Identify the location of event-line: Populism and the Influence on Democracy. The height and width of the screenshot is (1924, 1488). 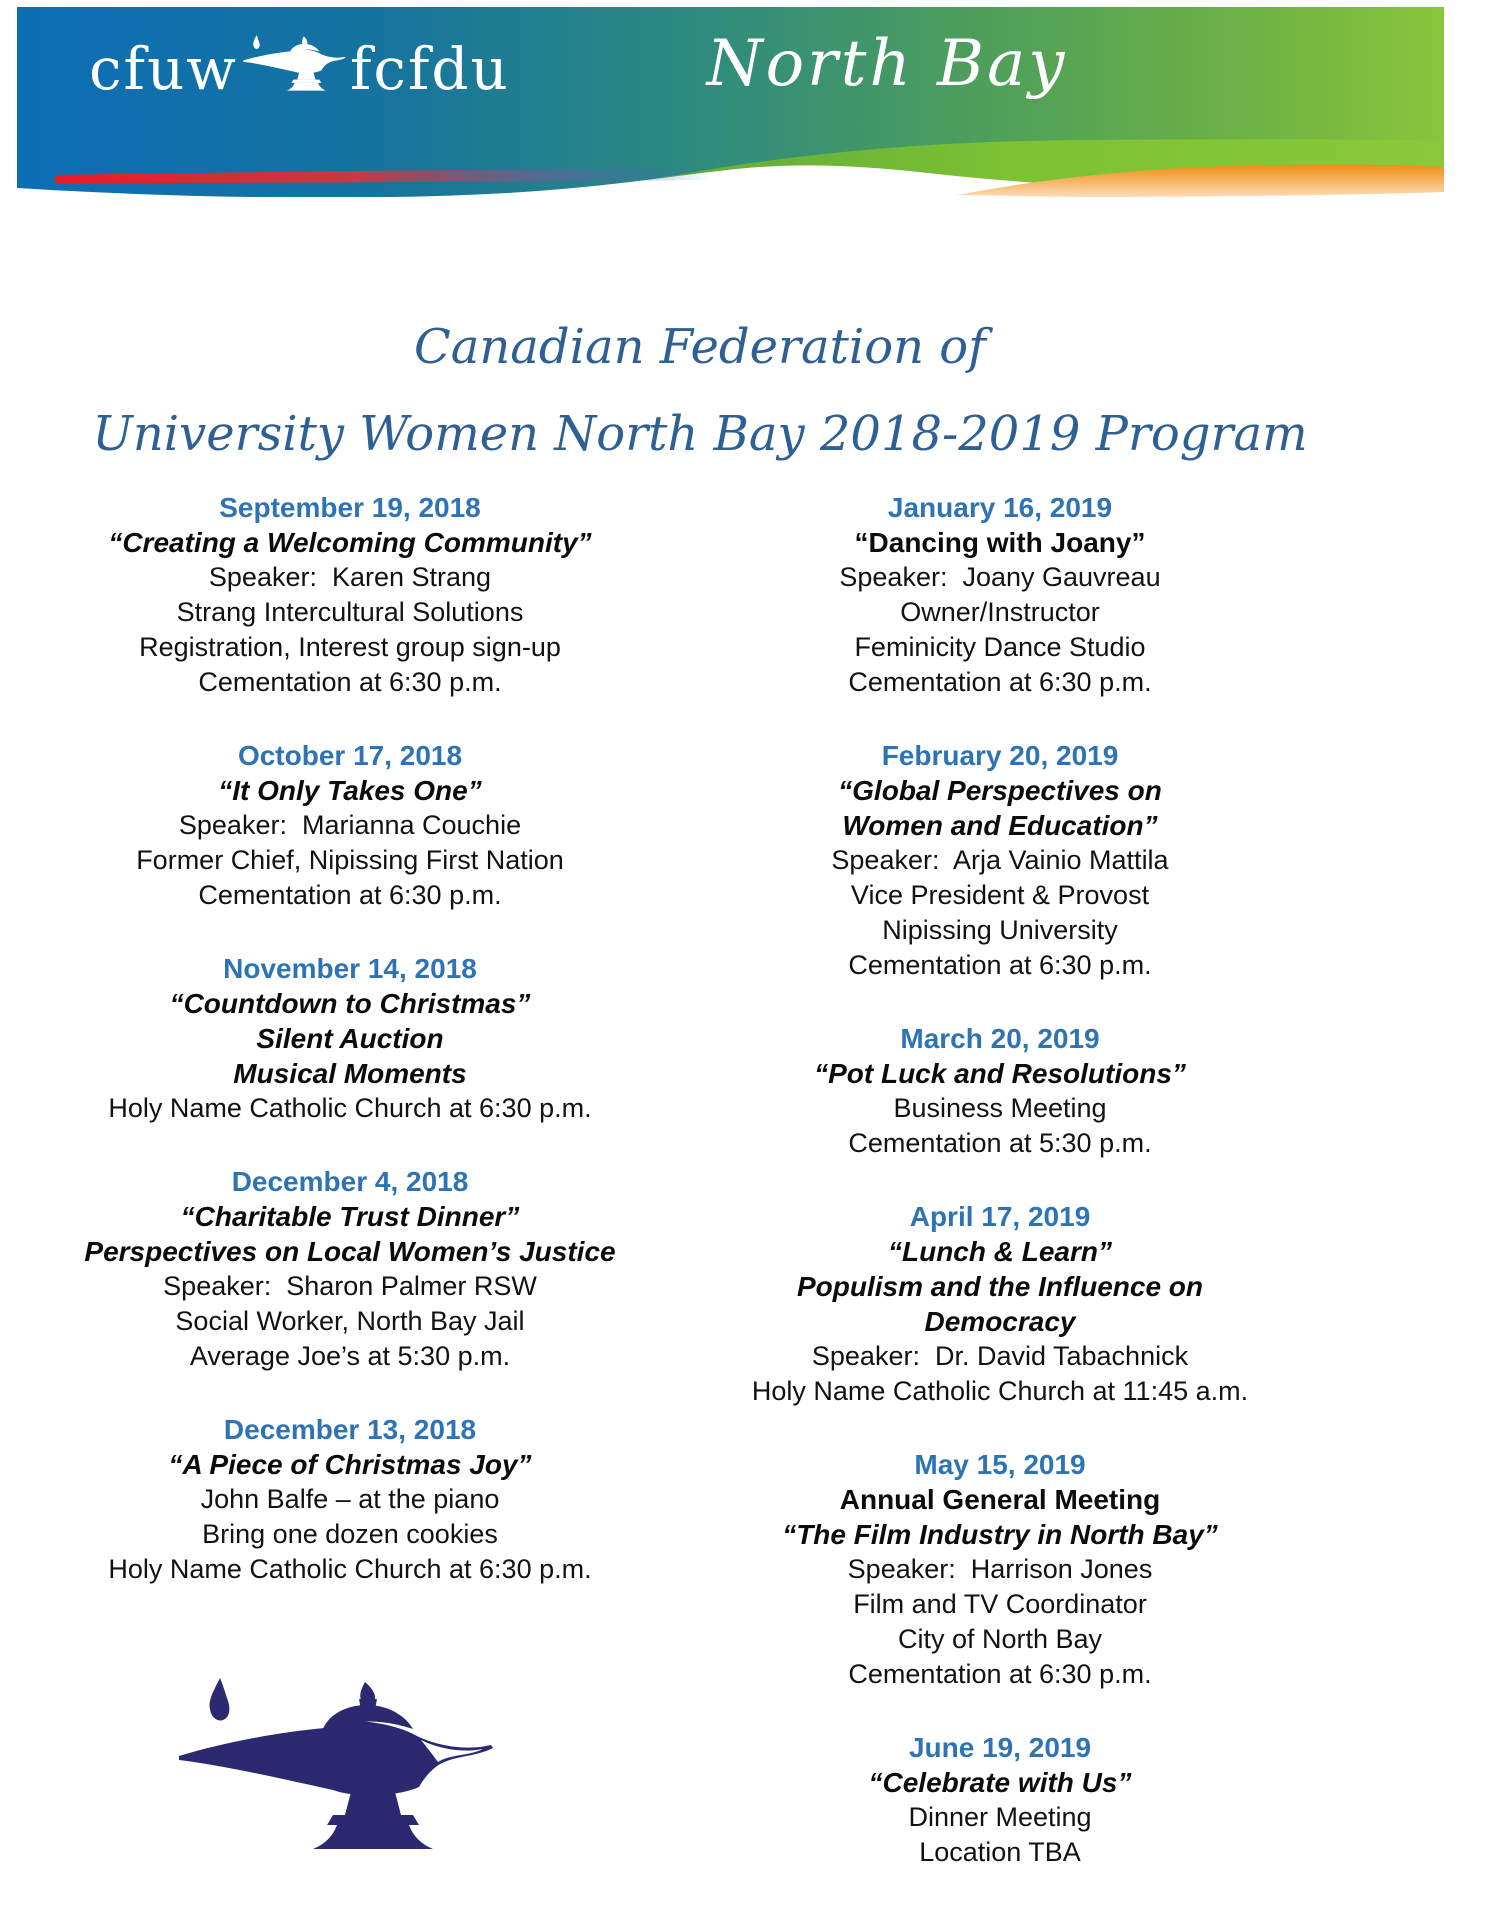
(1003, 1304).